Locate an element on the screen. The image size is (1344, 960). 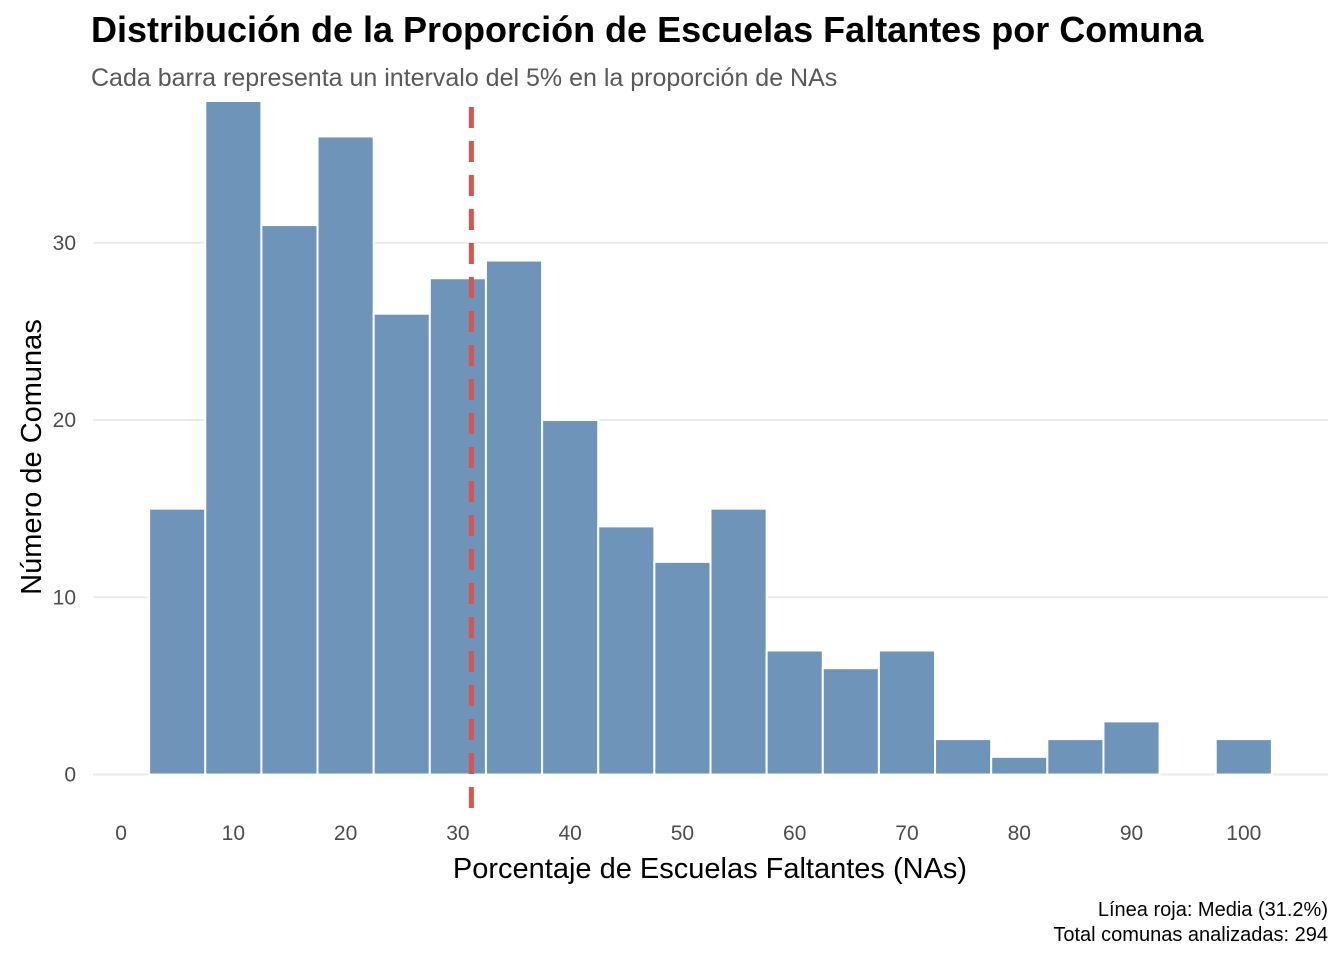
x-axis-ticks: 0 10 20 30 40 50 60 70 80 90 100 is located at coordinates (688, 833).